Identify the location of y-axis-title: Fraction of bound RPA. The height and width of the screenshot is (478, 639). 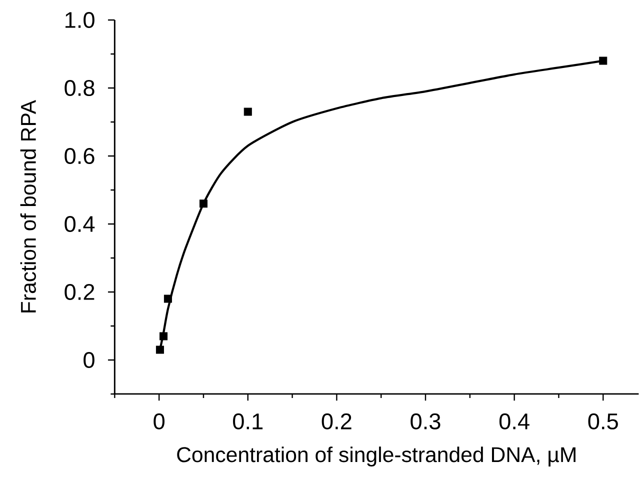
(28, 206).